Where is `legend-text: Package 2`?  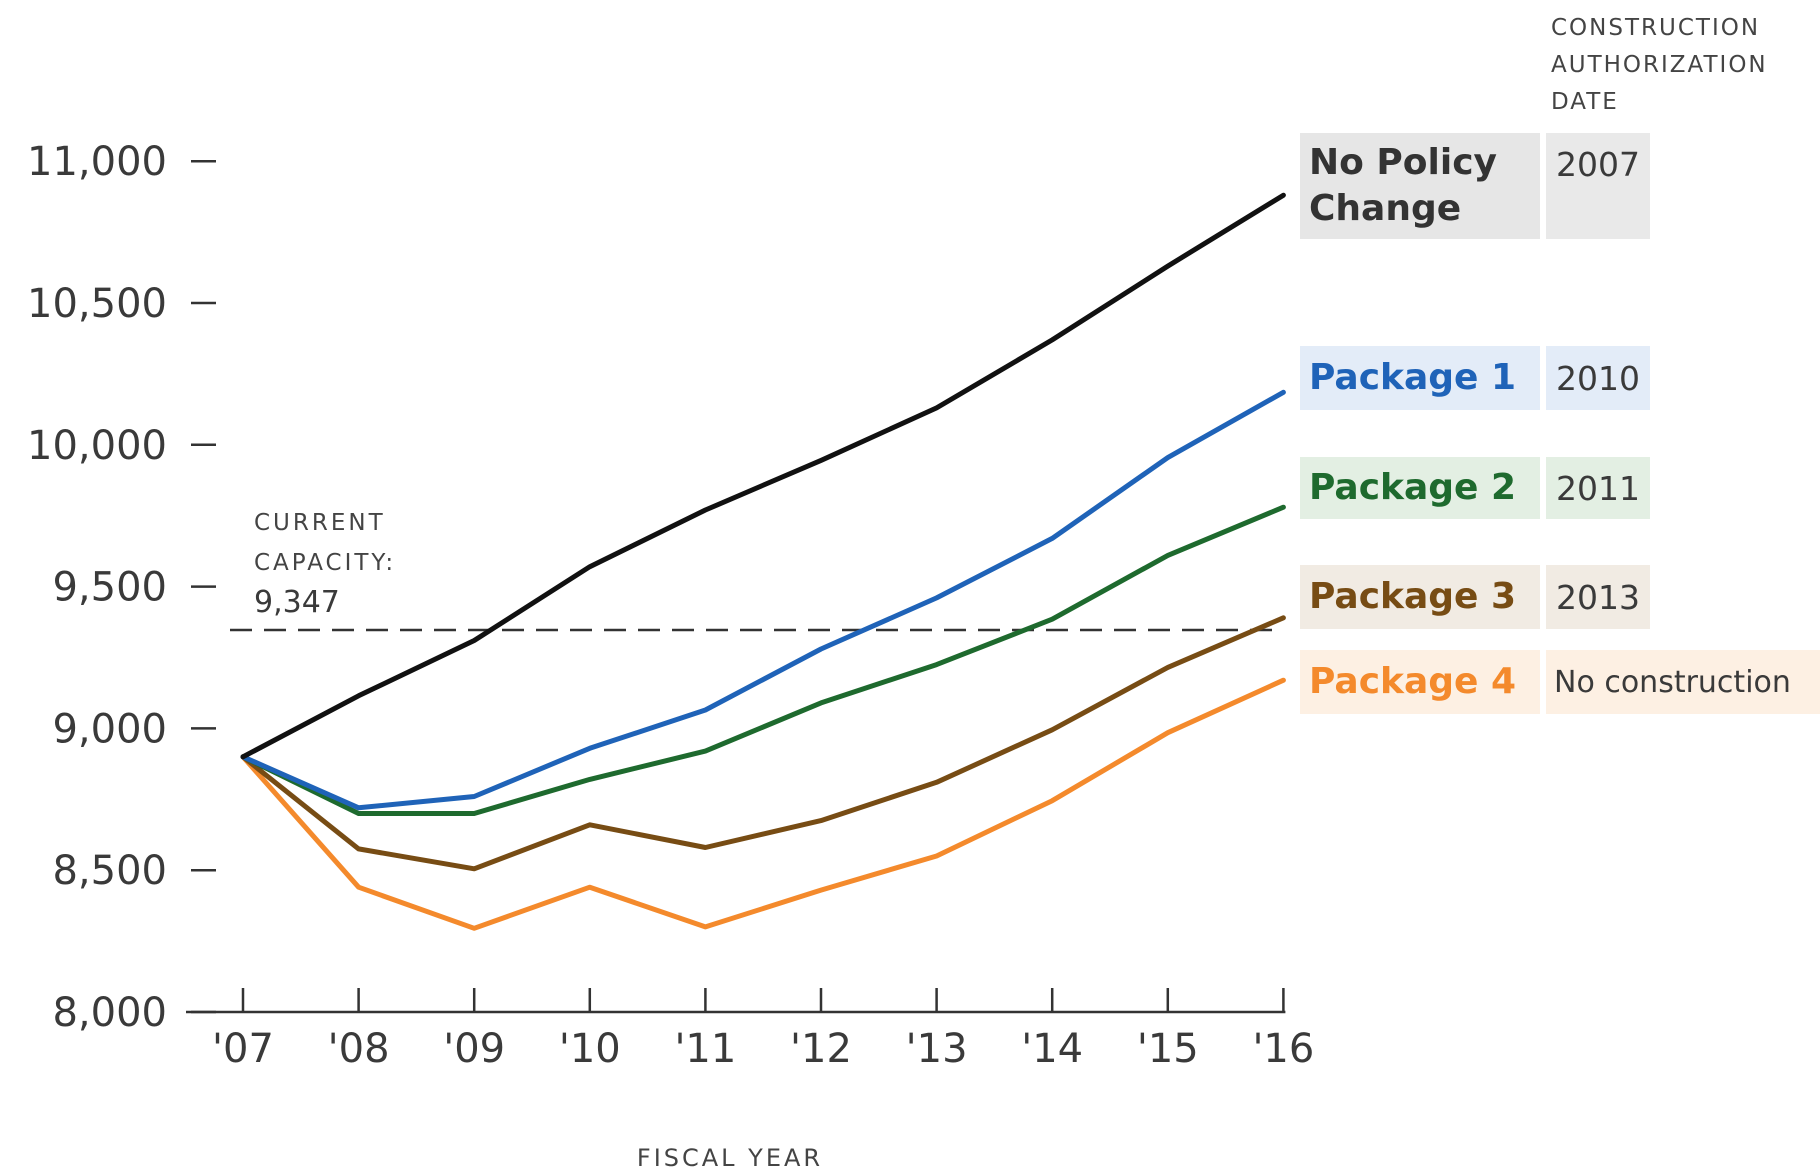
legend-text: Package 2 is located at coordinates (1413, 487).